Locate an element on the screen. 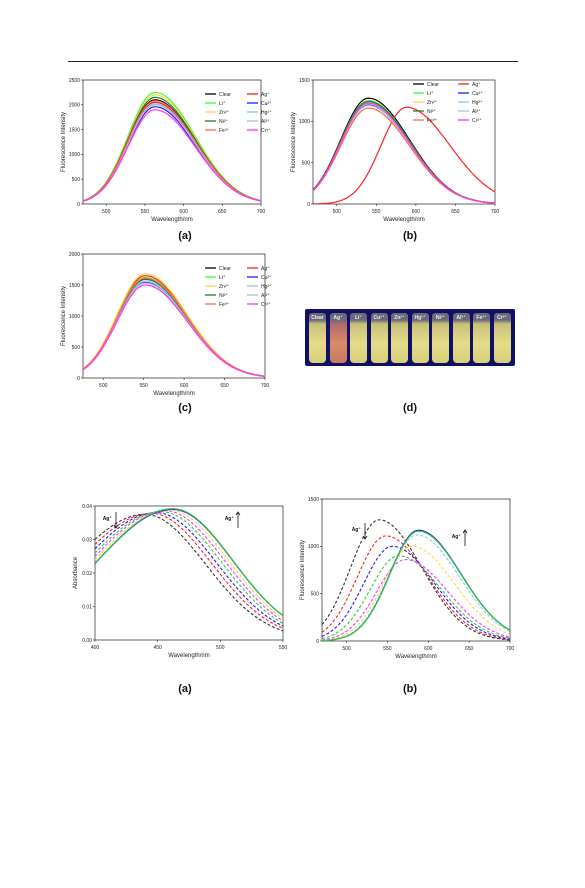 Image resolution: width=585 pixels, height=888 pixels. caption-a-bottom: (a) is located at coordinates (185, 689).